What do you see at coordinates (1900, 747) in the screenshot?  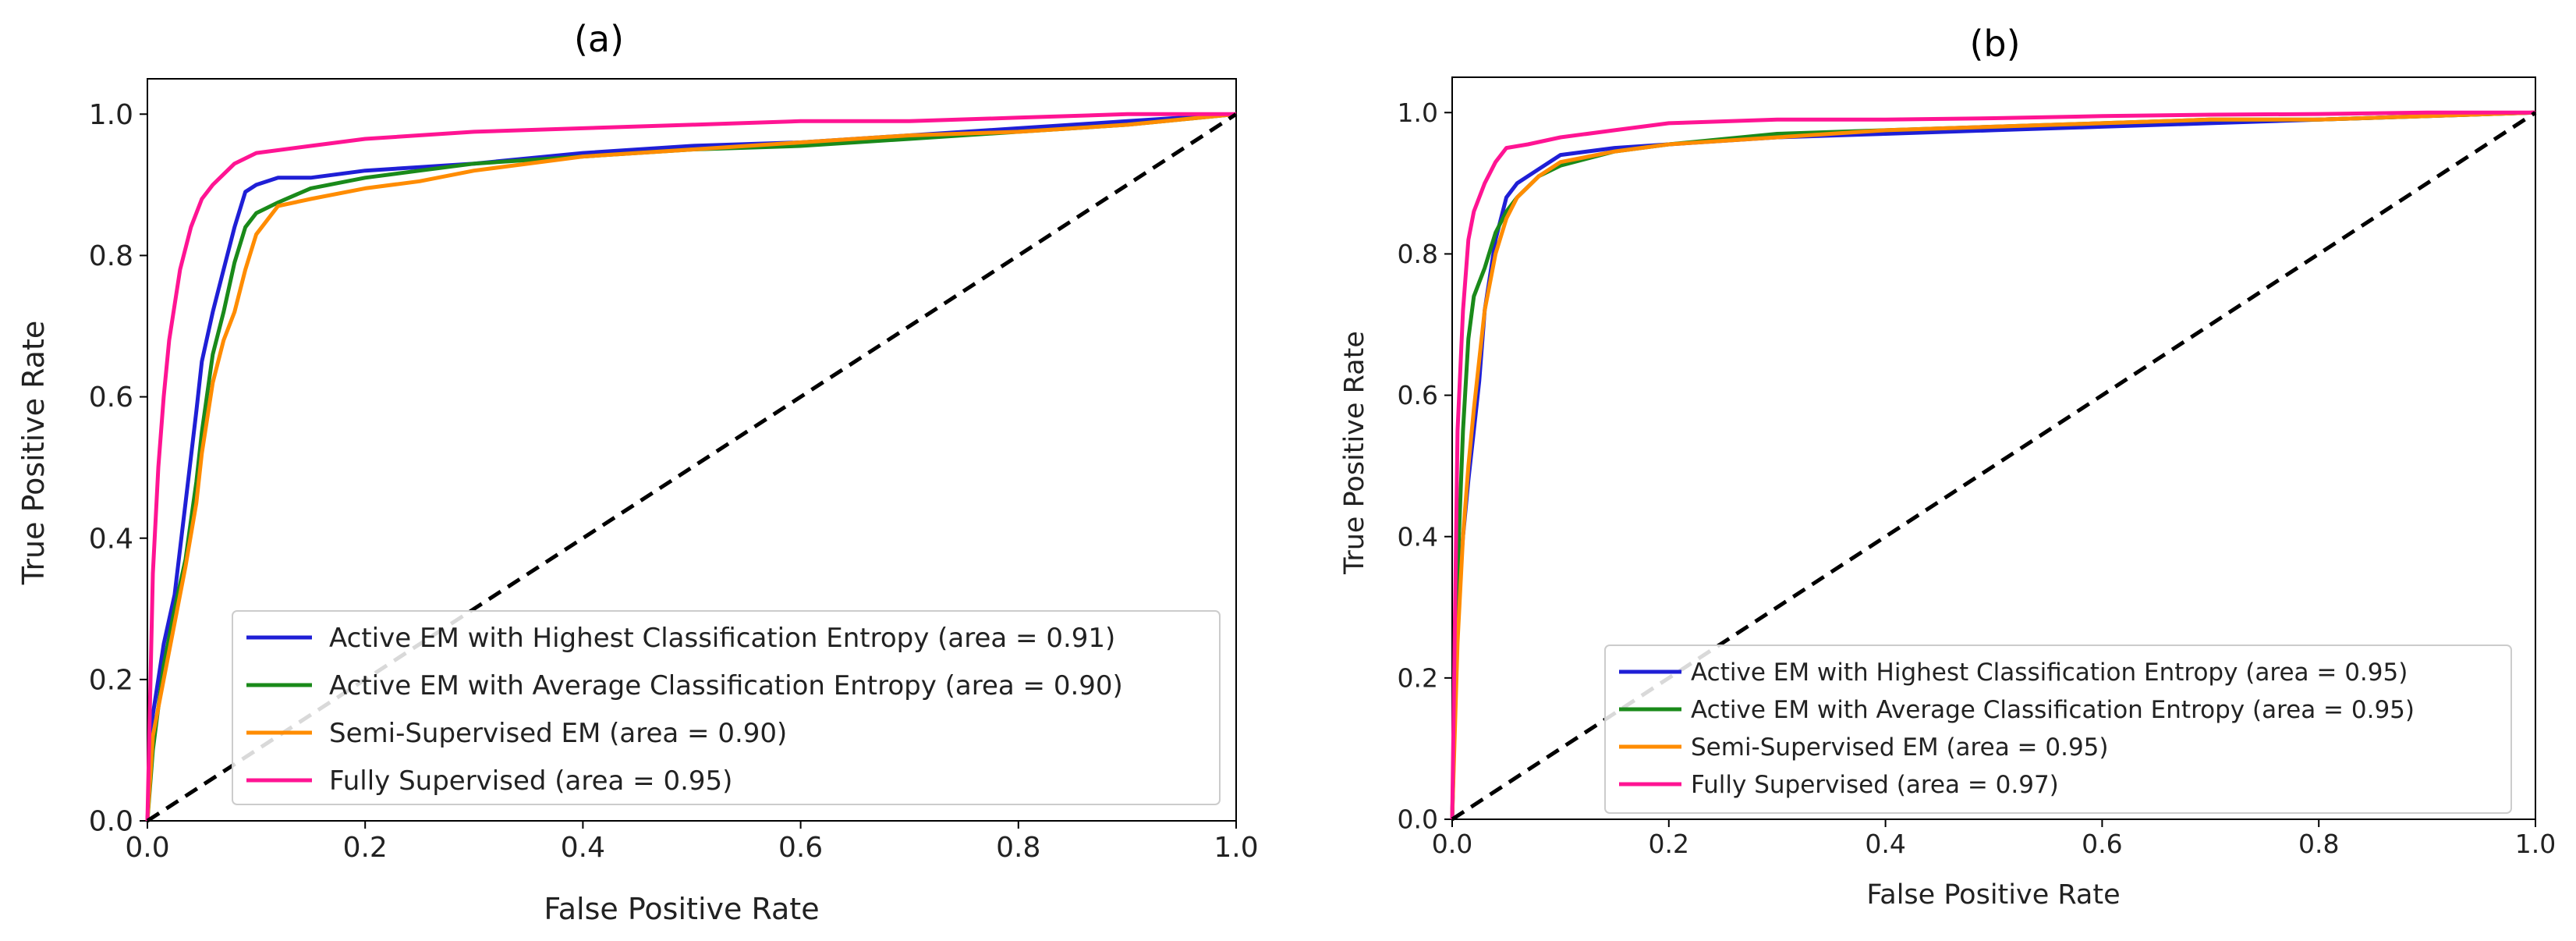 I see `legend-label: Semi-Supervised EM (area = 0.95)` at bounding box center [1900, 747].